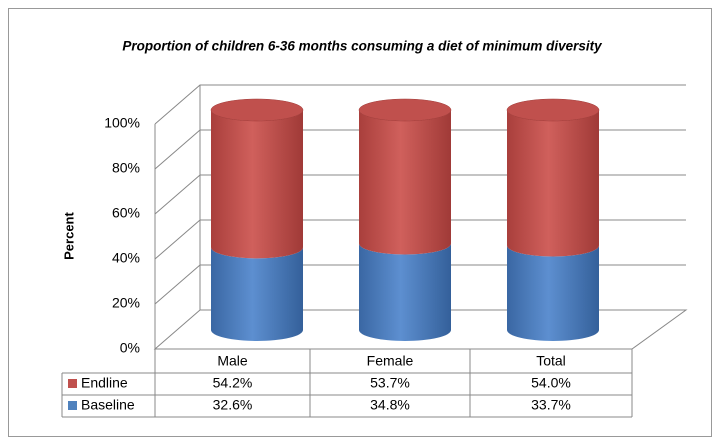 The image size is (721, 446). Describe the element at coordinates (551, 383) in the screenshot. I see `data-label: 54.0%` at that location.